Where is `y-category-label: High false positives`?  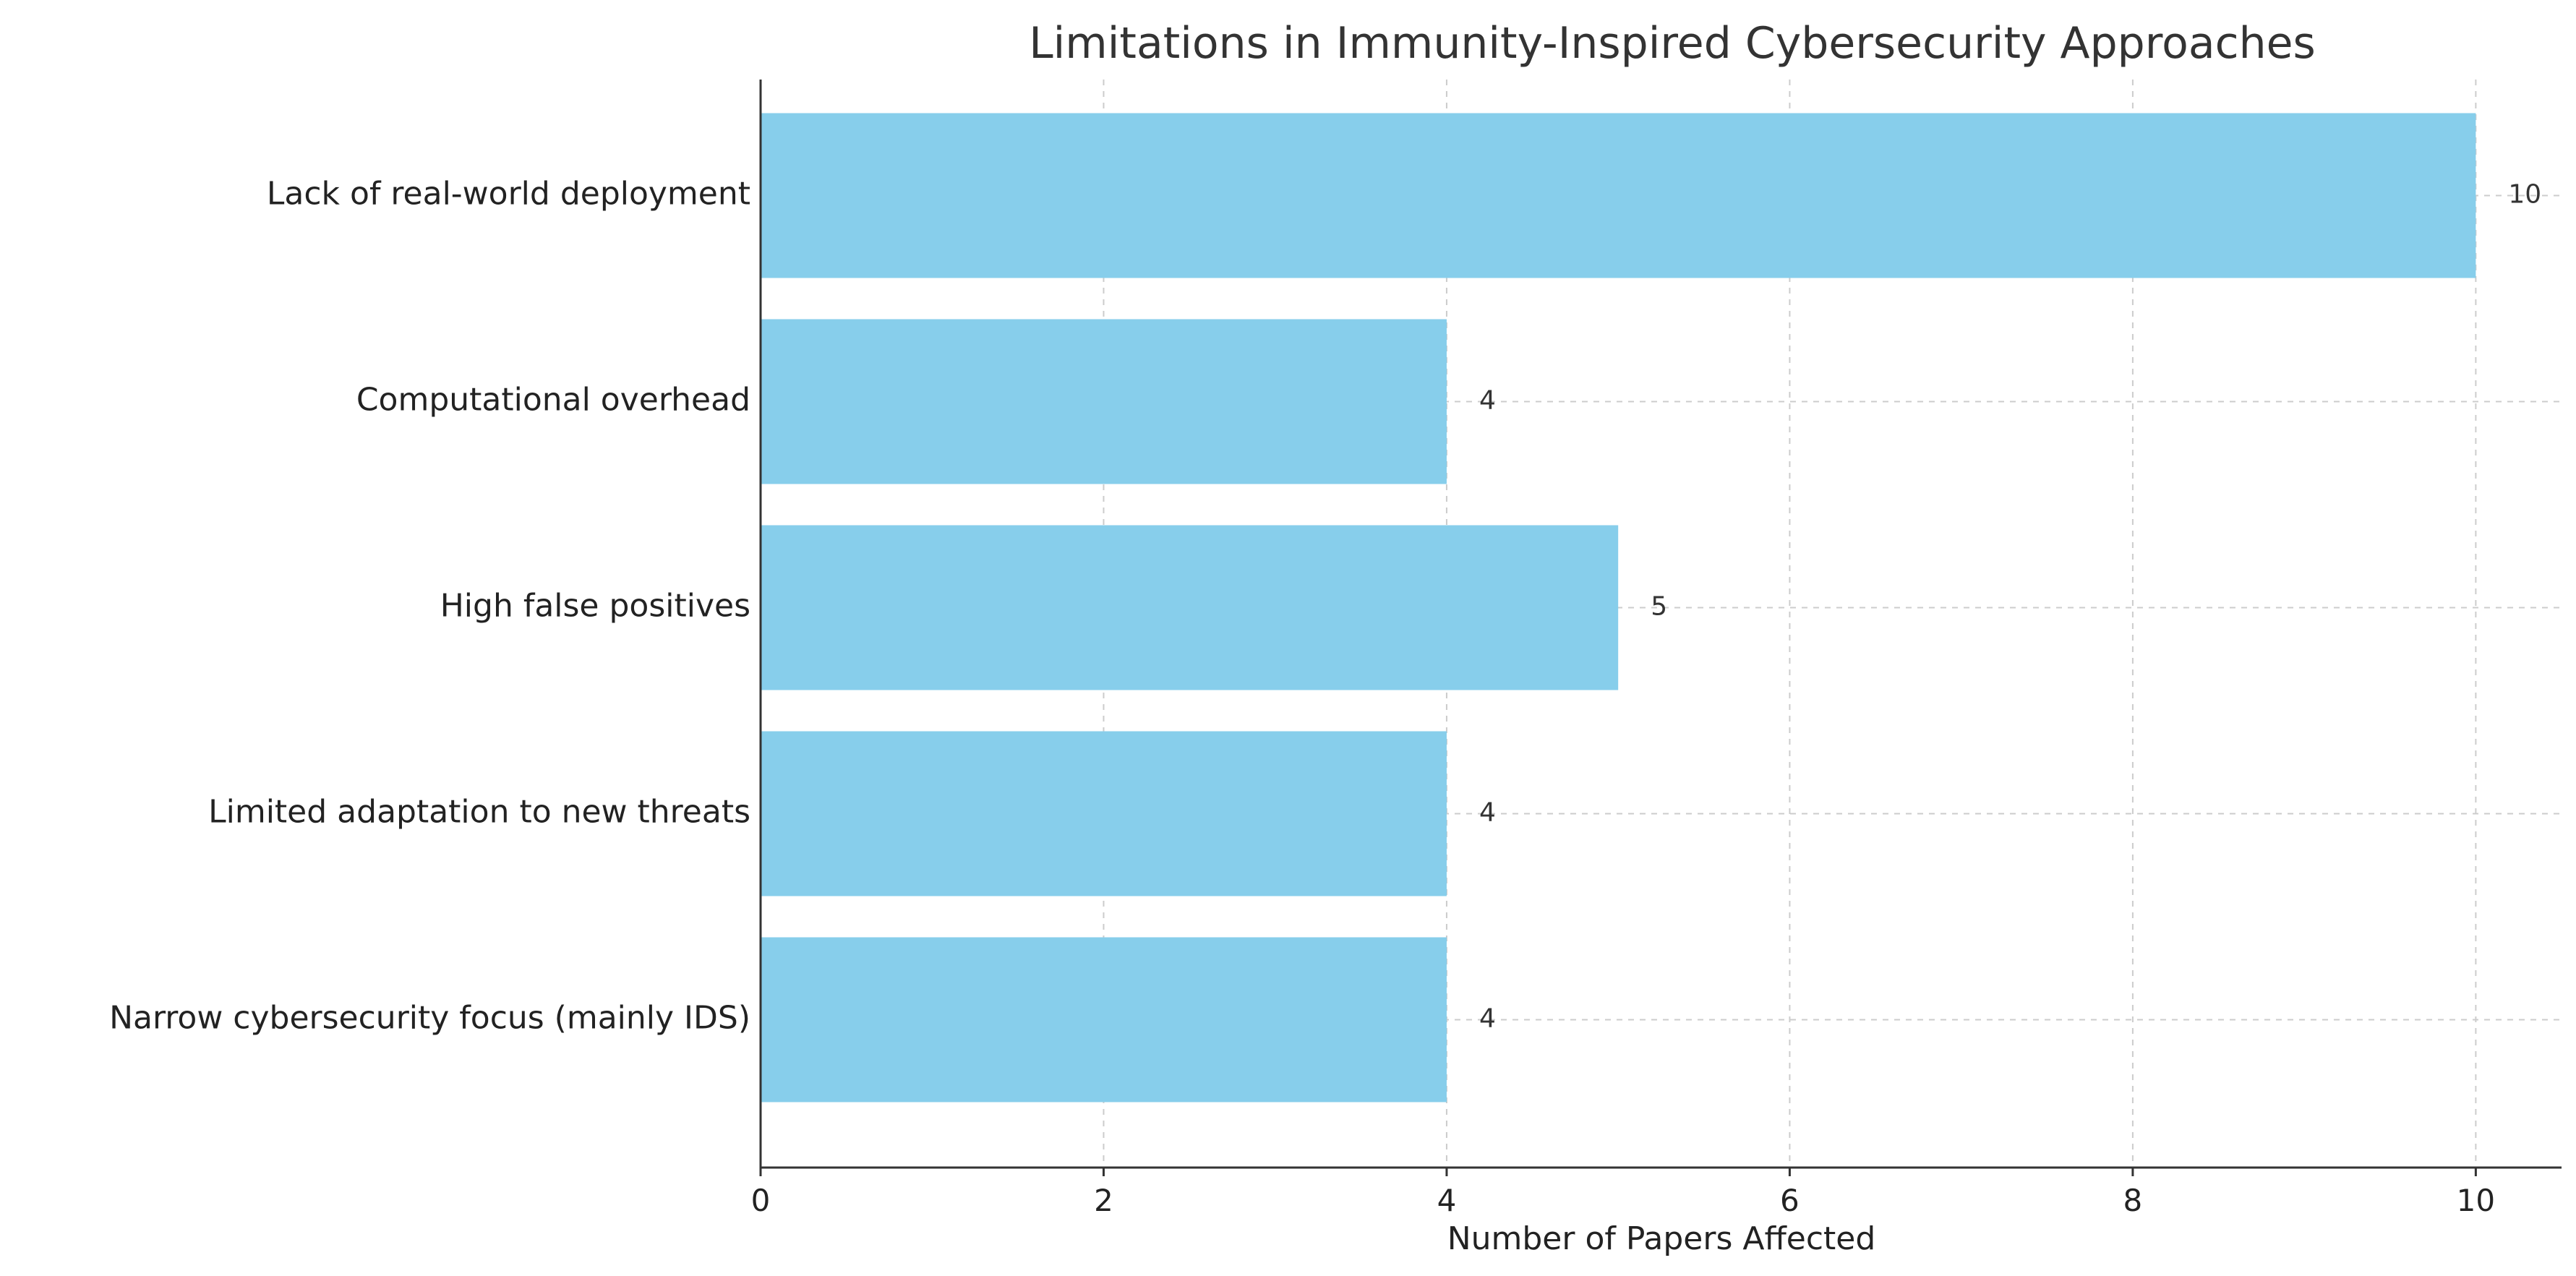 y-category-label: High false positives is located at coordinates (595, 606).